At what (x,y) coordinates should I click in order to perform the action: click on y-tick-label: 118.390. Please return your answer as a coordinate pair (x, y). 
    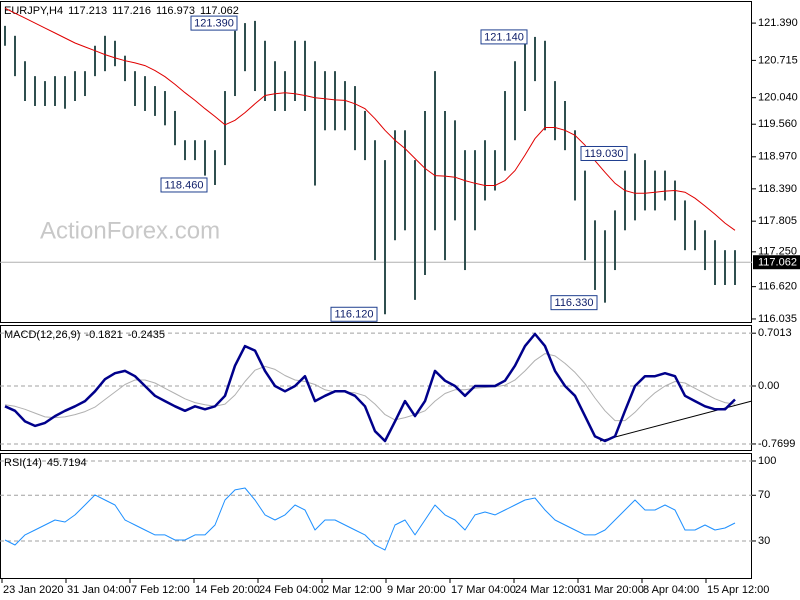
    Looking at the image, I should click on (777, 189).